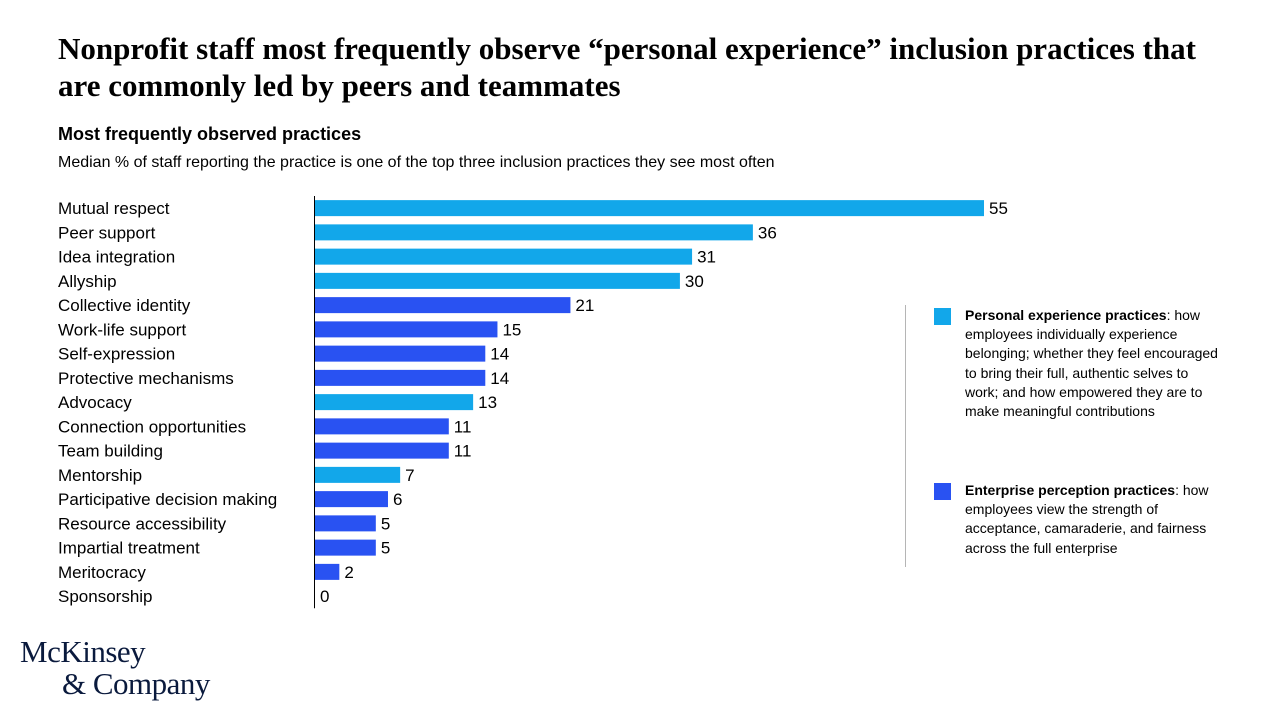 This screenshot has width=1280, height=720. Describe the element at coordinates (116, 257) in the screenshot. I see `category-label: Idea integration` at that location.